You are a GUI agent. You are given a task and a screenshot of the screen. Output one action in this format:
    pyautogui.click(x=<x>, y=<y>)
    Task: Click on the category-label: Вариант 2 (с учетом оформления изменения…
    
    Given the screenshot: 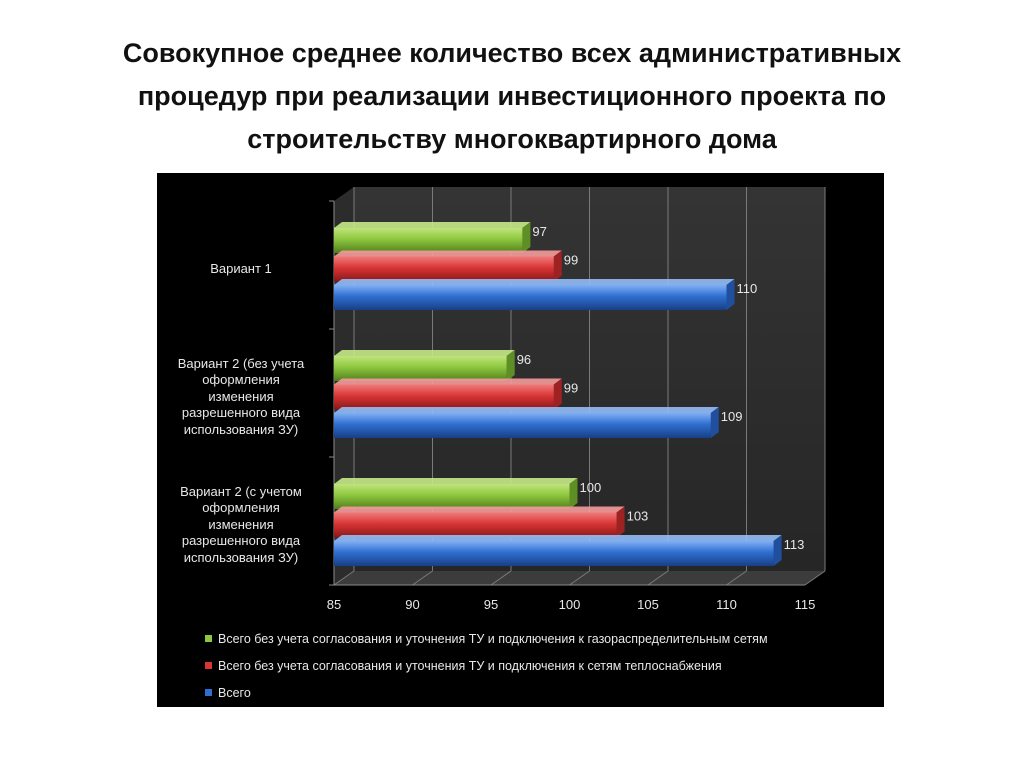 What is the action you would take?
    pyautogui.click(x=241, y=524)
    